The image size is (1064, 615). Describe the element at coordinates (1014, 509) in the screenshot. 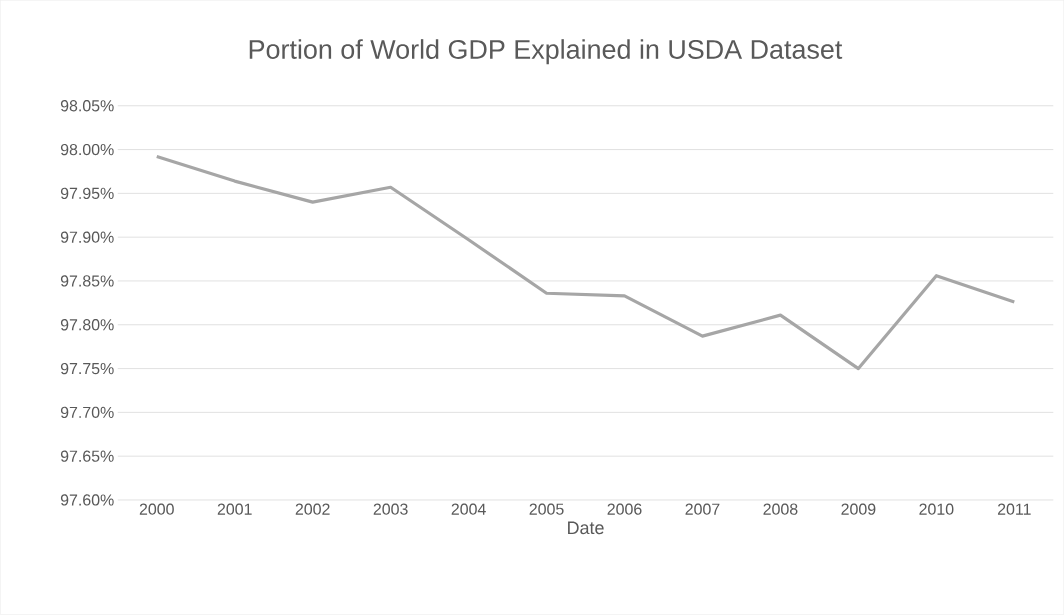

I see `x-tick-label: 2011` at that location.